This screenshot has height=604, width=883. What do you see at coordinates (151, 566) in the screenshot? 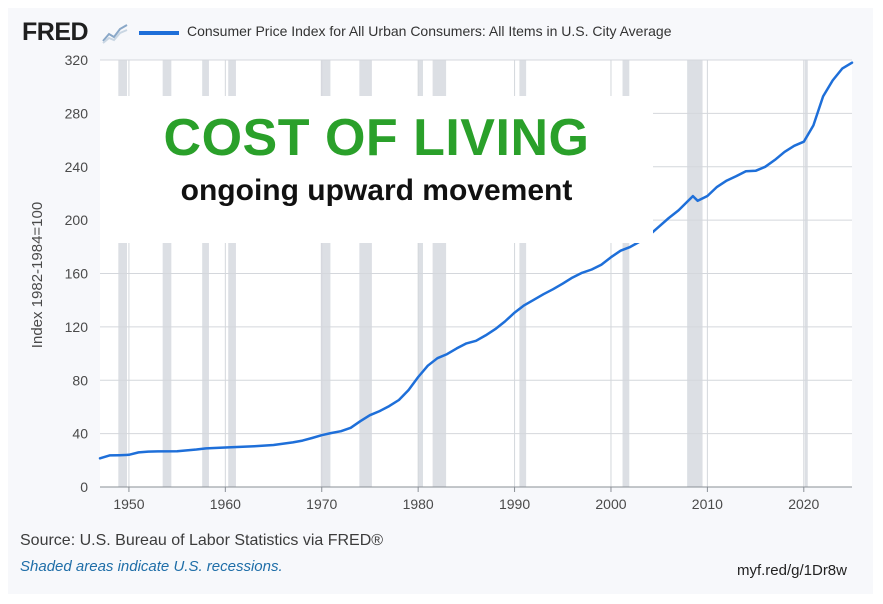
I see `recession-note: Shaded areas indicate U.S. recessions.` at bounding box center [151, 566].